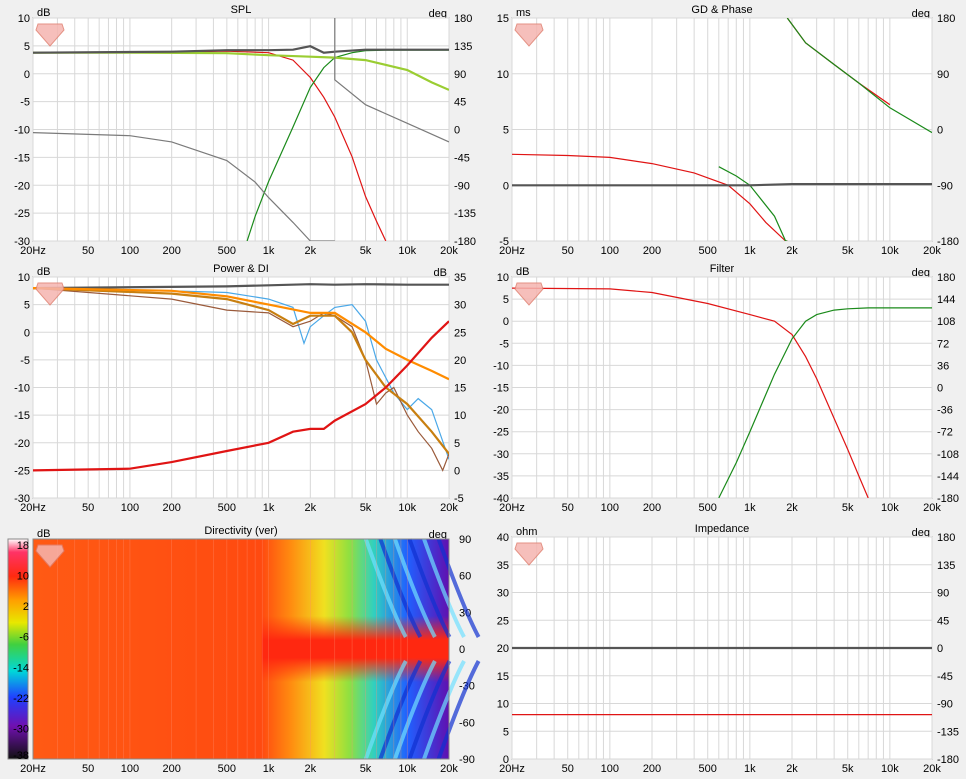 The width and height of the screenshot is (966, 779). Describe the element at coordinates (948, 732) in the screenshot. I see `y2-tick-label: -135` at that location.